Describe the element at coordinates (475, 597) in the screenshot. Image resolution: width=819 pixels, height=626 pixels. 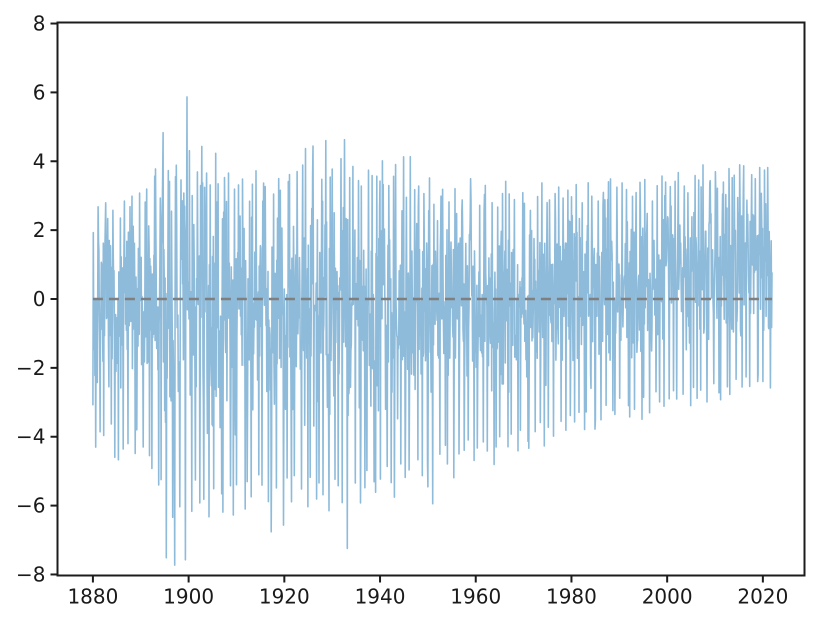
I see `x-tick-label: 1960` at that location.